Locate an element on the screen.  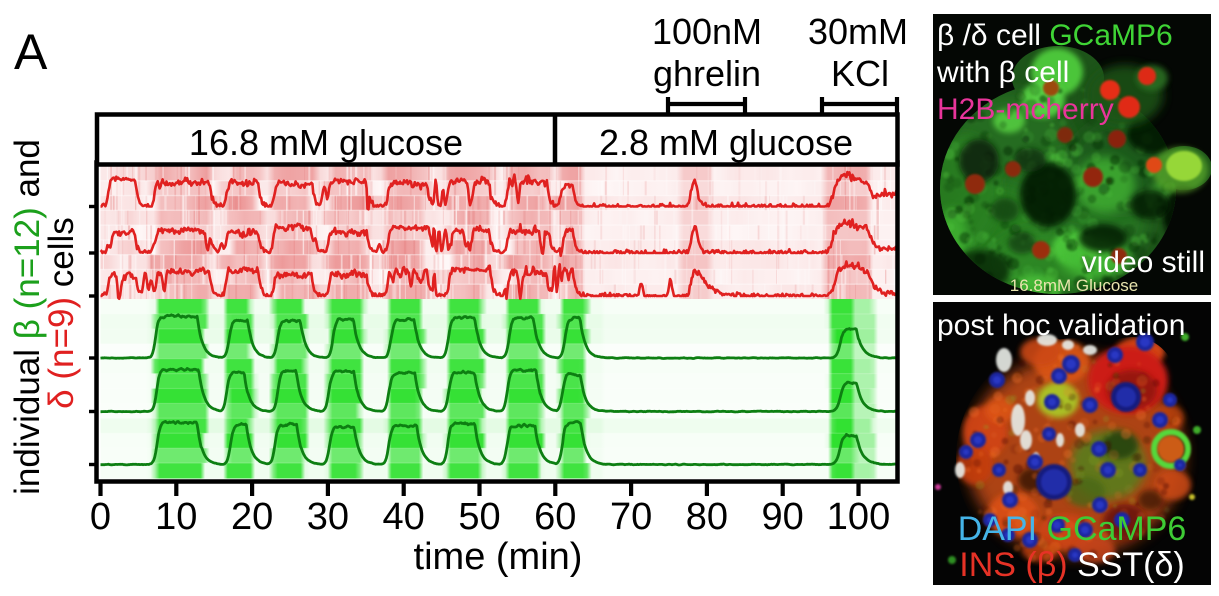
svg-text: 10 is located at coordinates (176, 517).